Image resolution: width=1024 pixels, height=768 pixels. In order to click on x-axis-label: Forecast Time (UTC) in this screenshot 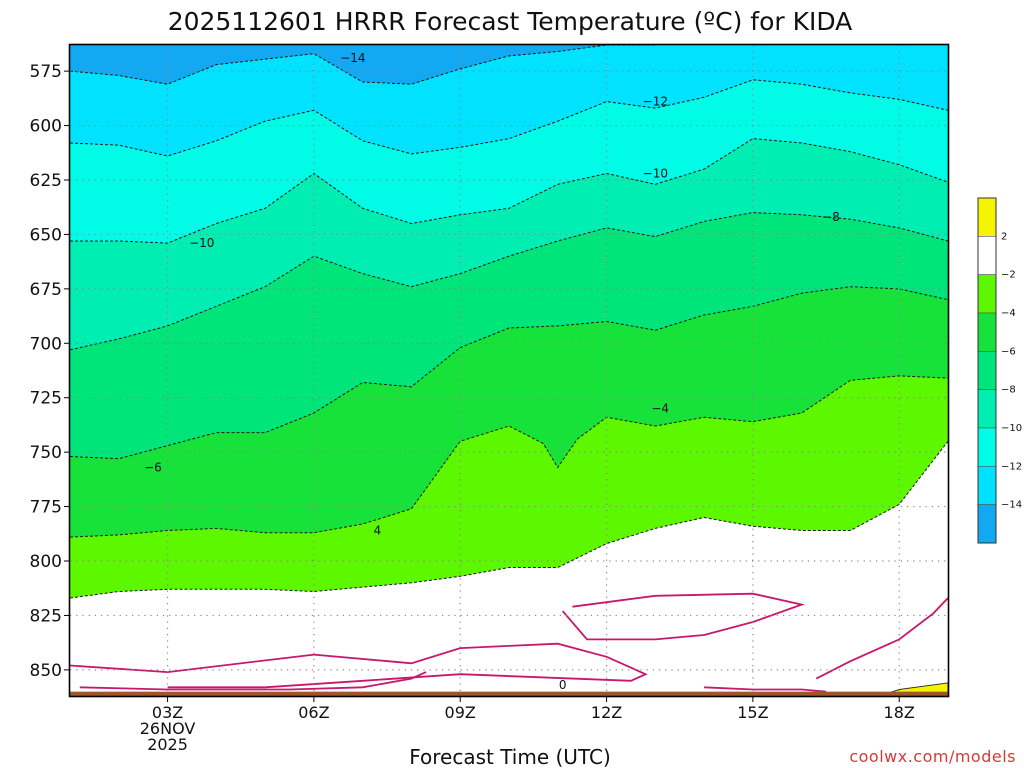, I will do `click(510, 756)`.